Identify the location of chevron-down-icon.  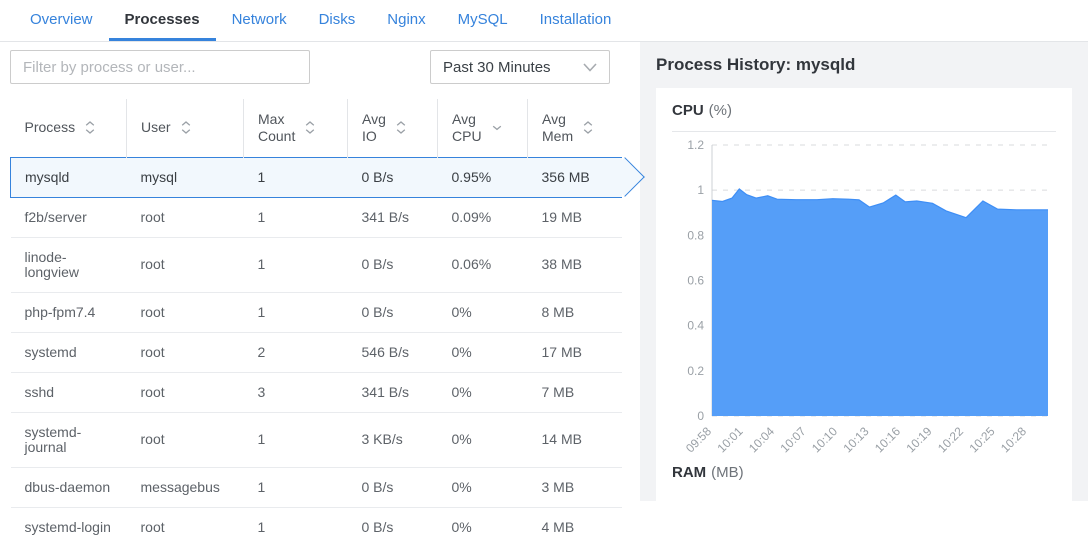
(590, 67).